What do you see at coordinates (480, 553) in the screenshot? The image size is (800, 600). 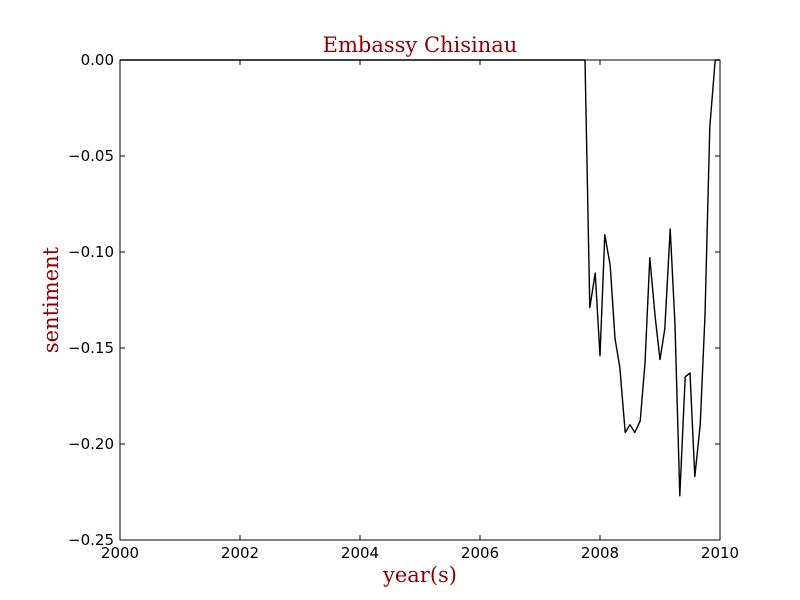 I see `x-tick-label: 2006` at bounding box center [480, 553].